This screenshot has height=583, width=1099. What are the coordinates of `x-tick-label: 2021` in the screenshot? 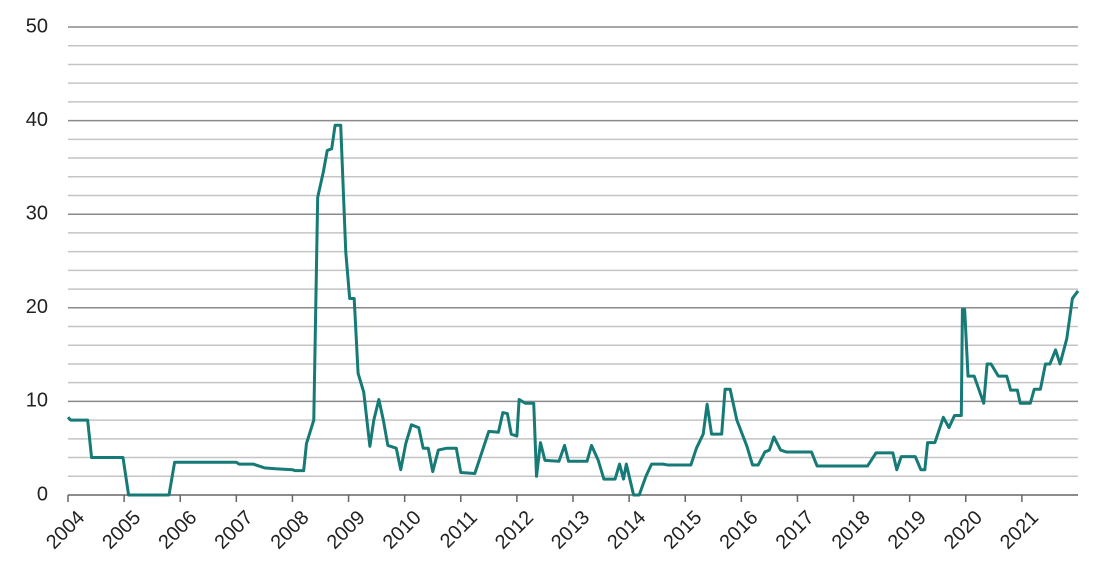 It's located at (1019, 530).